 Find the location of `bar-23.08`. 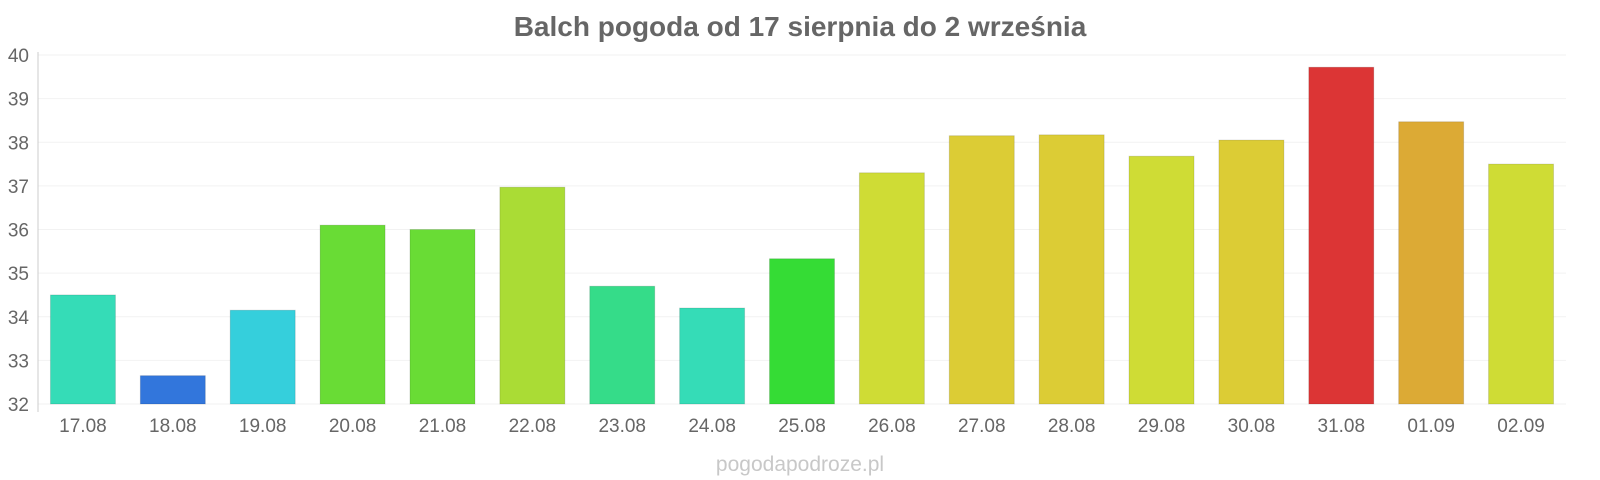

bar-23.08 is located at coordinates (622, 345).